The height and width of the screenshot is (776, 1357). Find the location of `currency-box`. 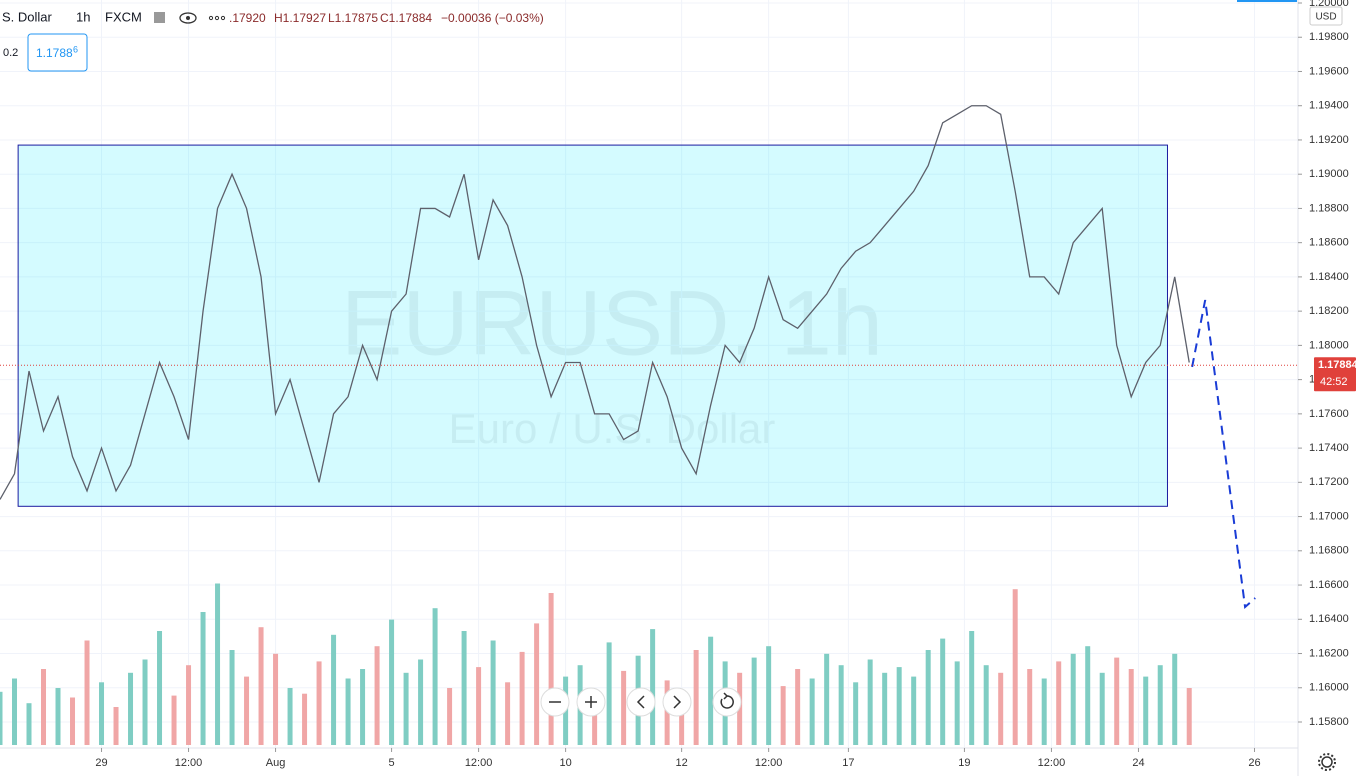

currency-box is located at coordinates (1326, 16).